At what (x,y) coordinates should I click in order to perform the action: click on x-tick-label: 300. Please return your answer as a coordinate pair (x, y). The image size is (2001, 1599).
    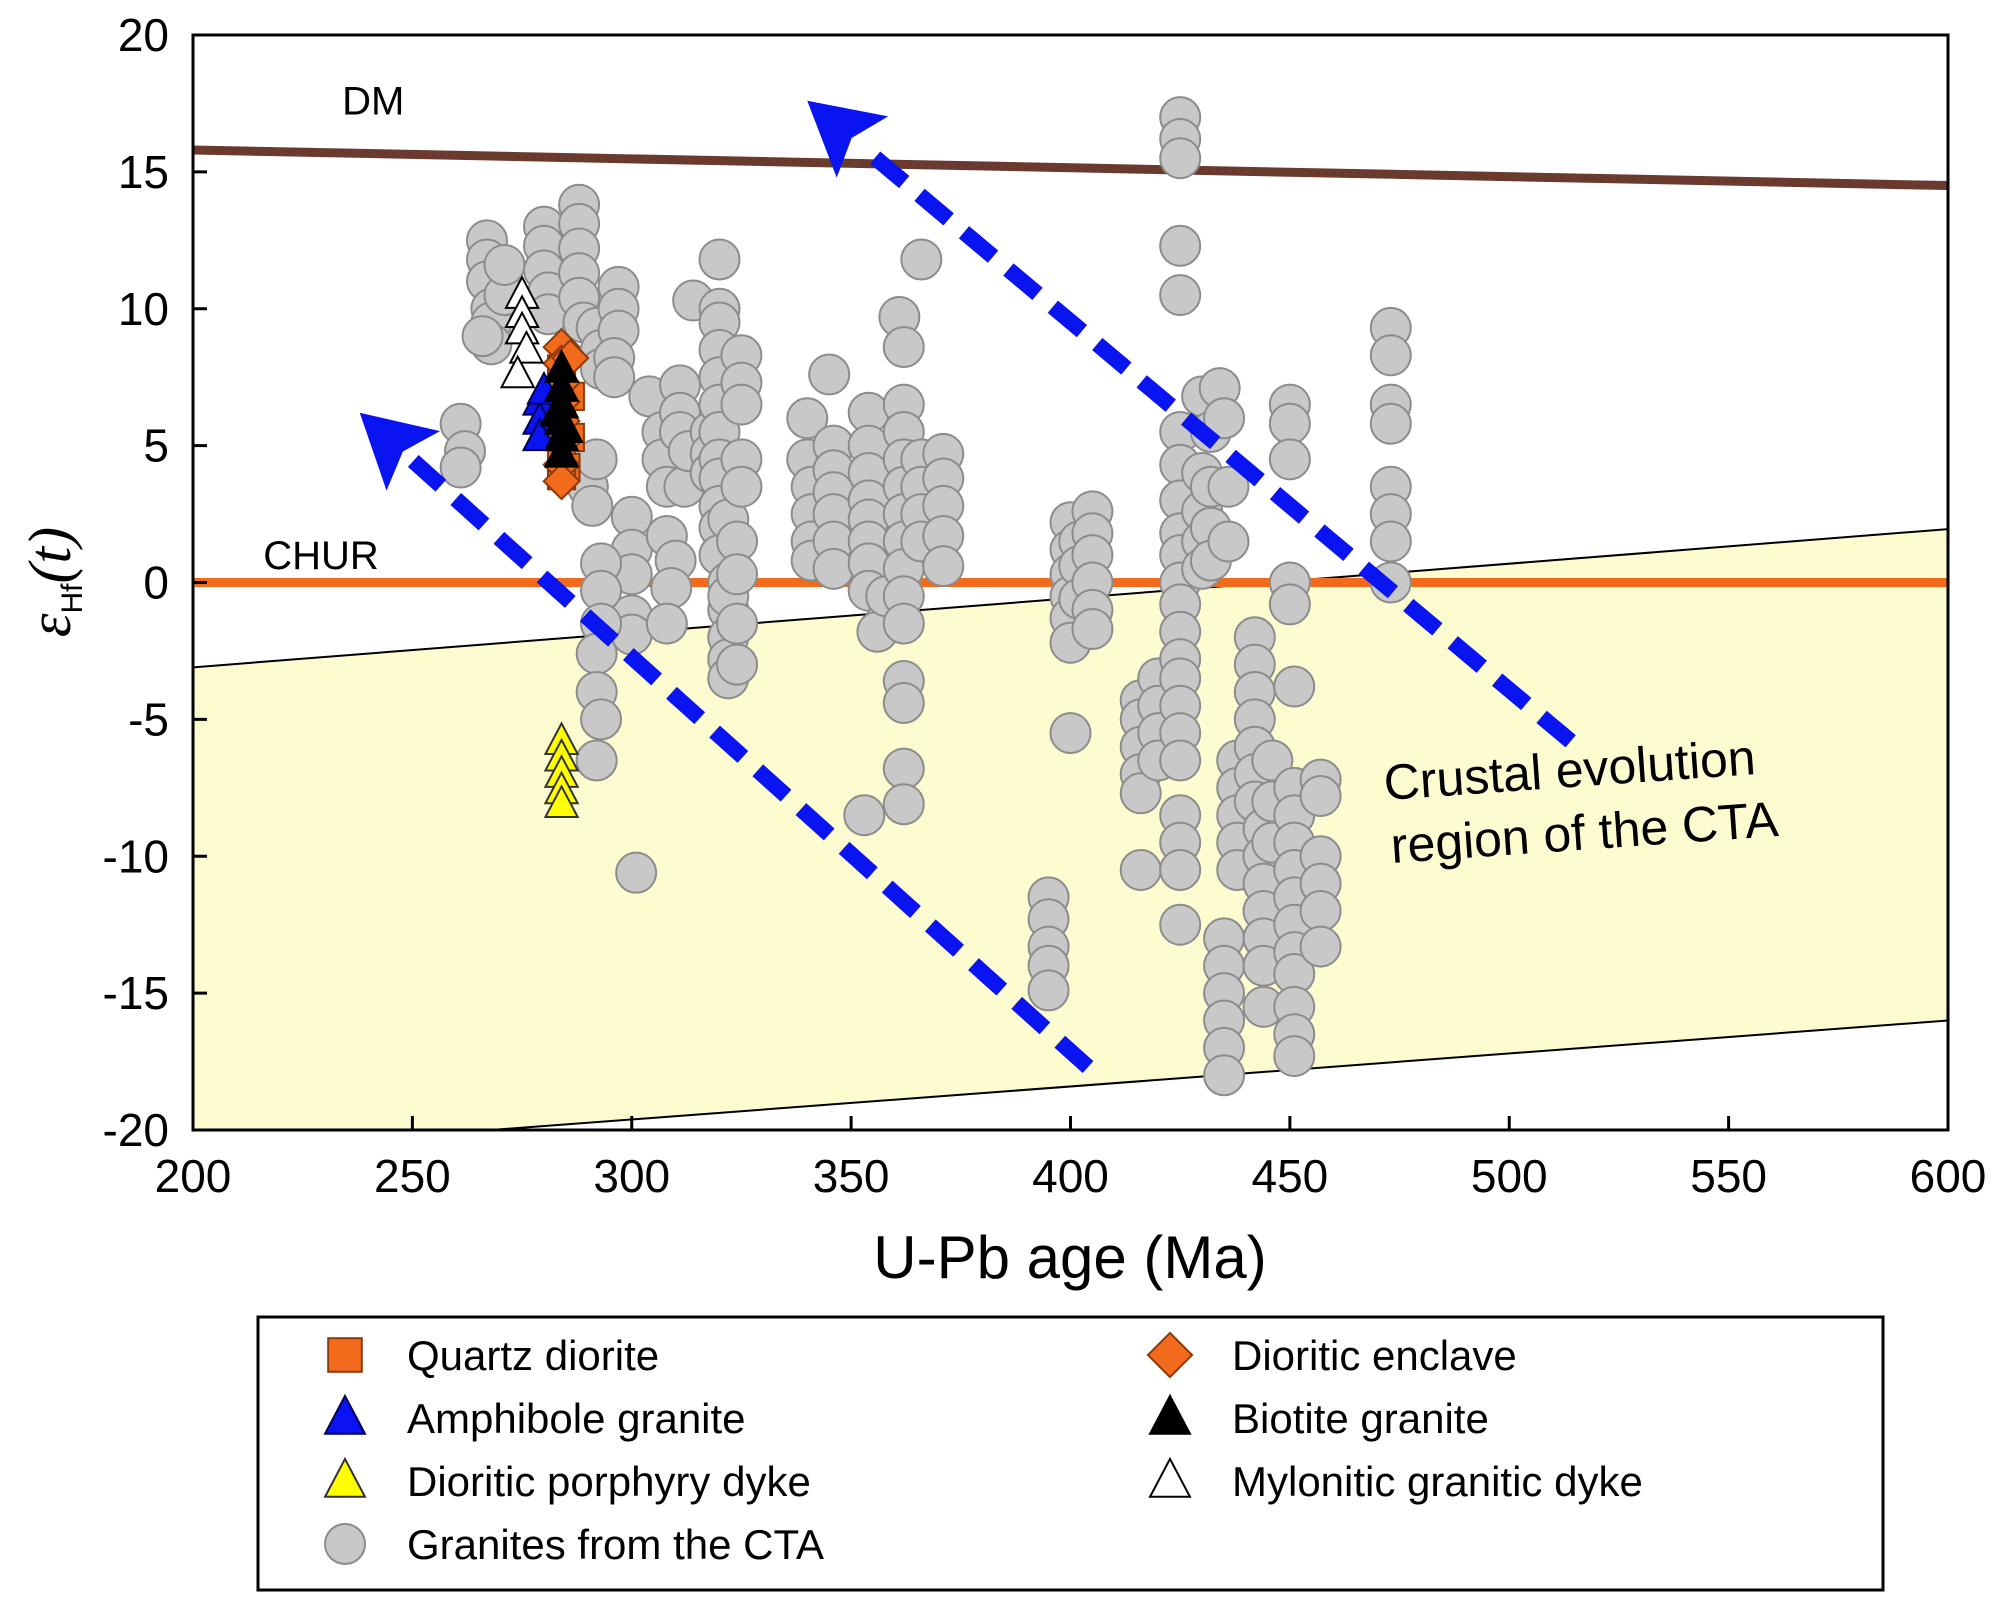
    Looking at the image, I should click on (631, 1176).